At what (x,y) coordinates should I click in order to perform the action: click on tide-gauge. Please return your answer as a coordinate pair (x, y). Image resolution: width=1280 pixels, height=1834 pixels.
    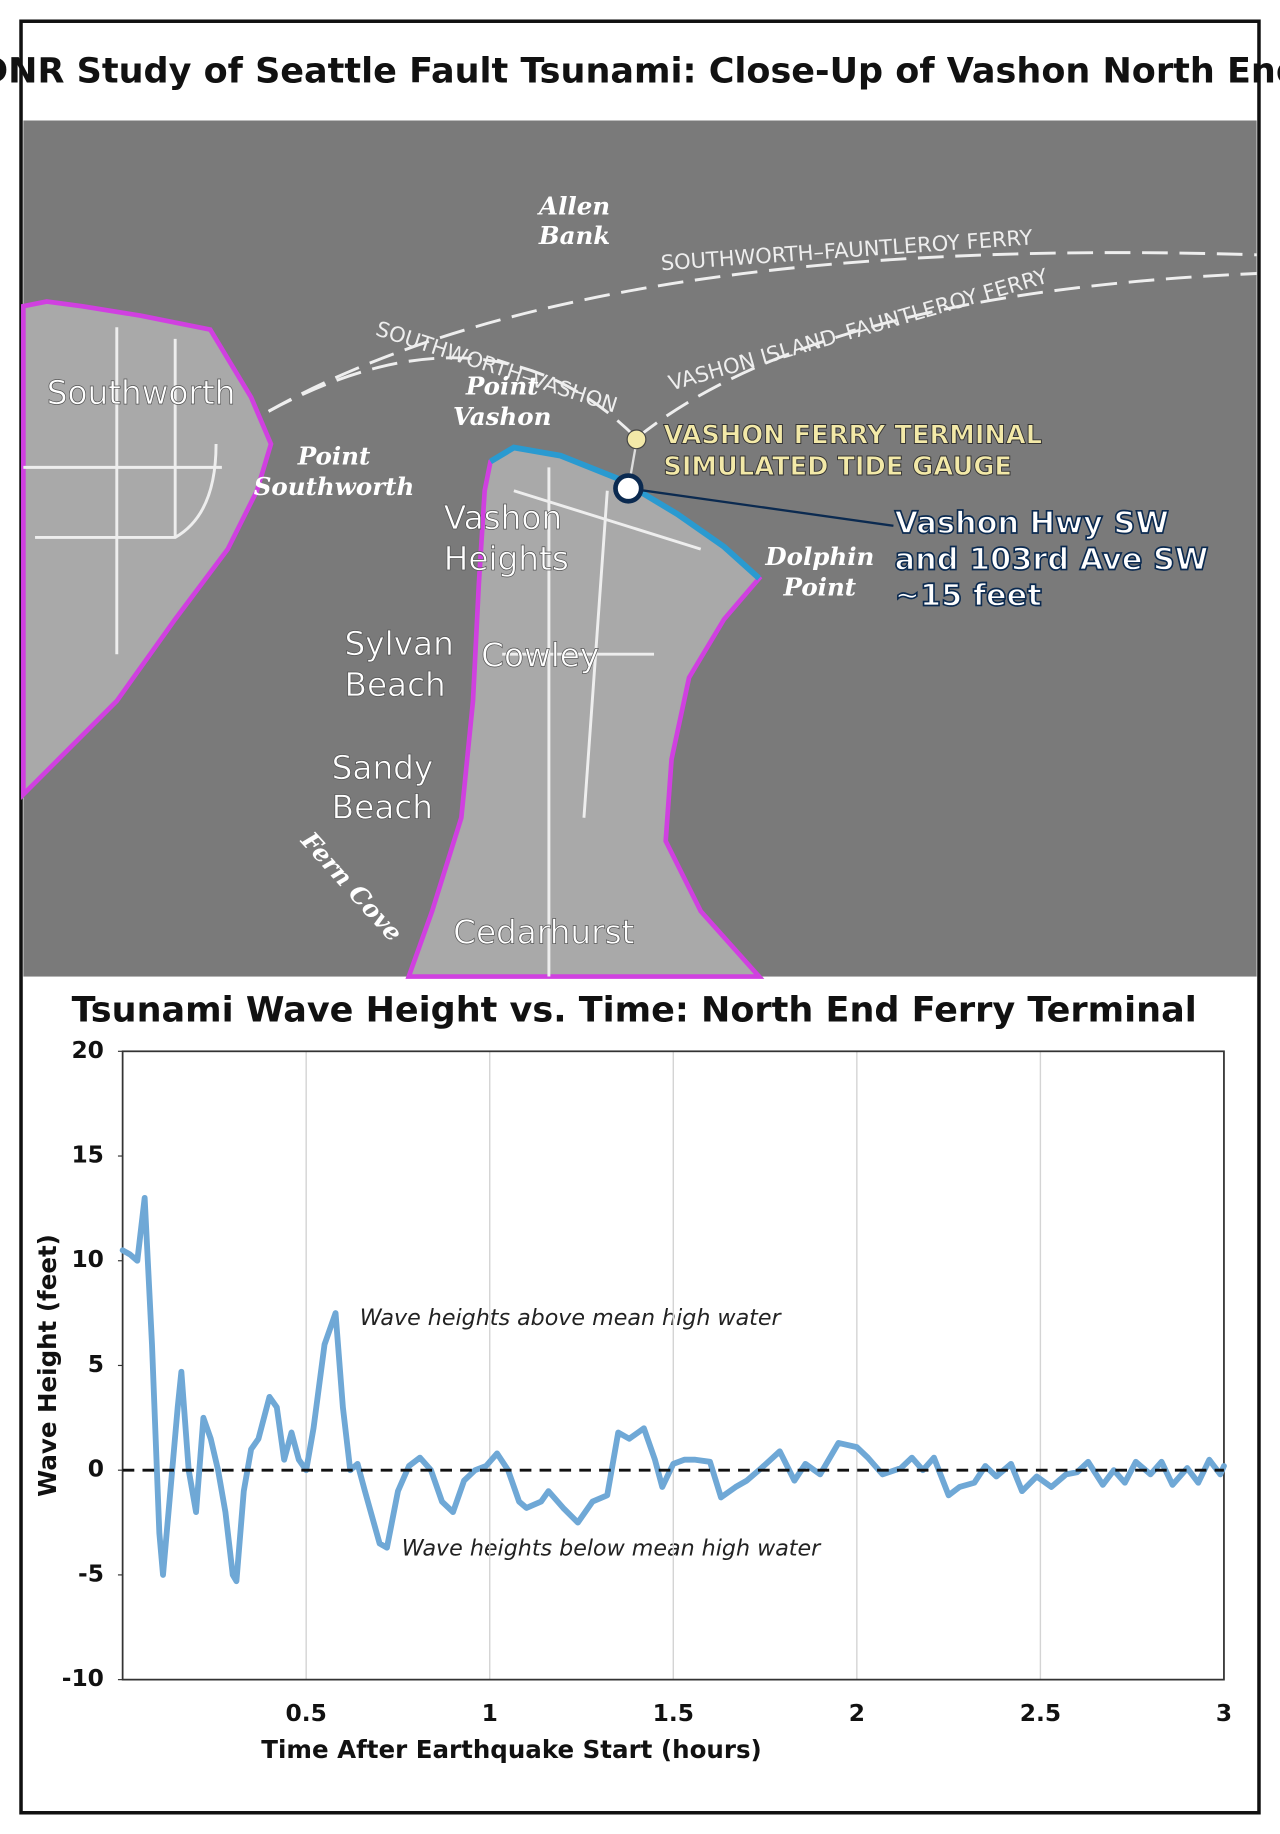
    Looking at the image, I should click on (636, 439).